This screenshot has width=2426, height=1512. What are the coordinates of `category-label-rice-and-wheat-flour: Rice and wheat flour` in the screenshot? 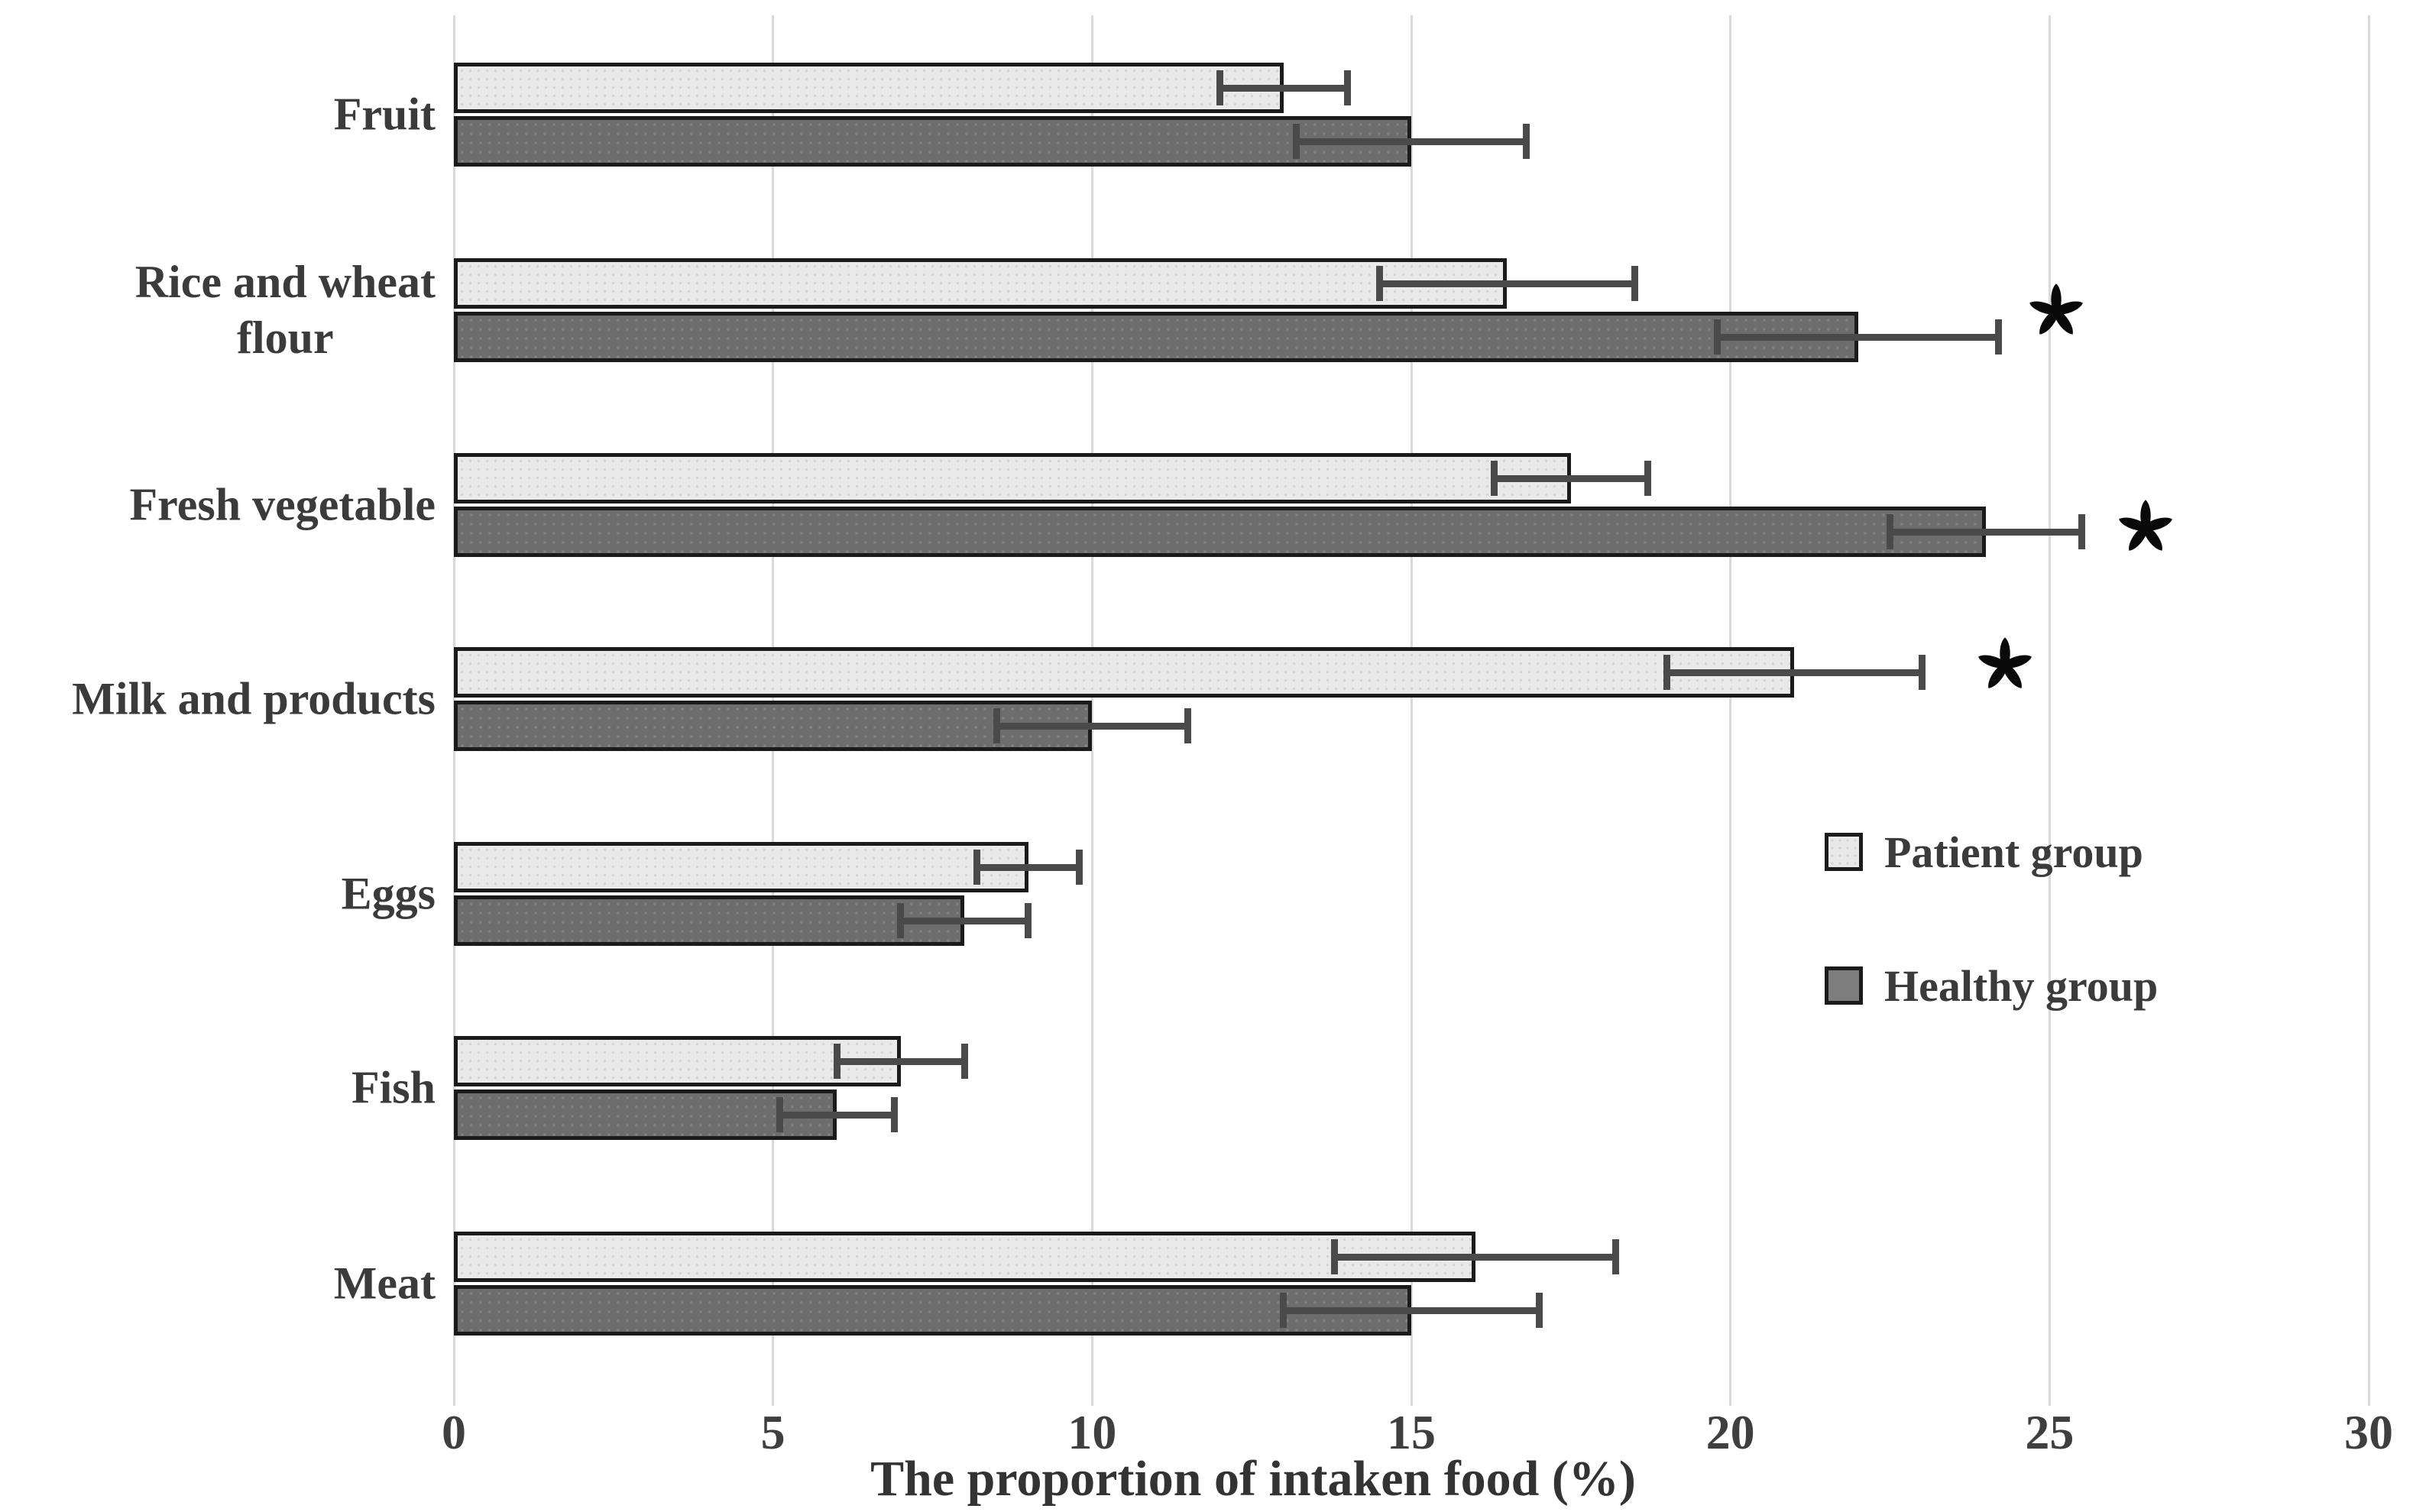 It's located at (285, 309).